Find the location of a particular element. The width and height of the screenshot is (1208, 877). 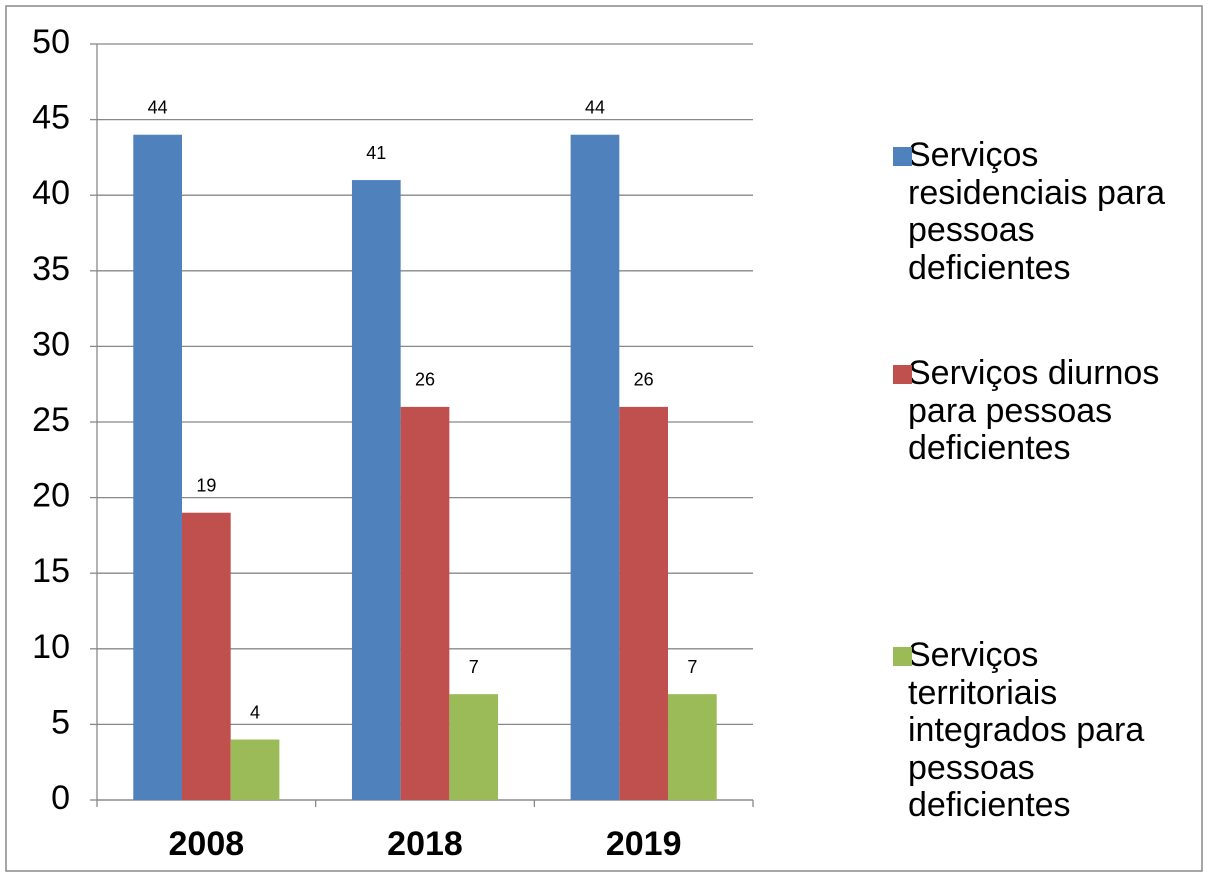

x-tick-label: 2018 is located at coordinates (425, 844).